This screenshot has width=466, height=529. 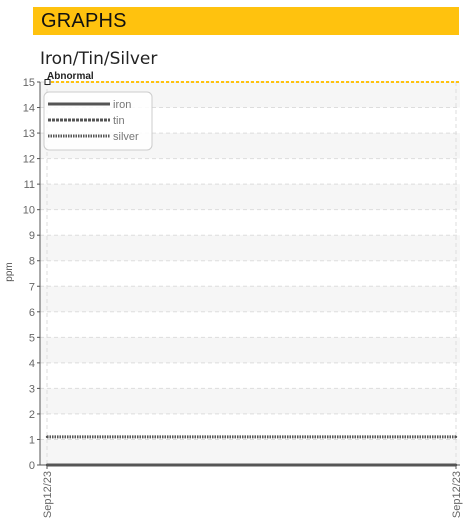 What do you see at coordinates (9, 271) in the screenshot?
I see `y-axis-label: ppm` at bounding box center [9, 271].